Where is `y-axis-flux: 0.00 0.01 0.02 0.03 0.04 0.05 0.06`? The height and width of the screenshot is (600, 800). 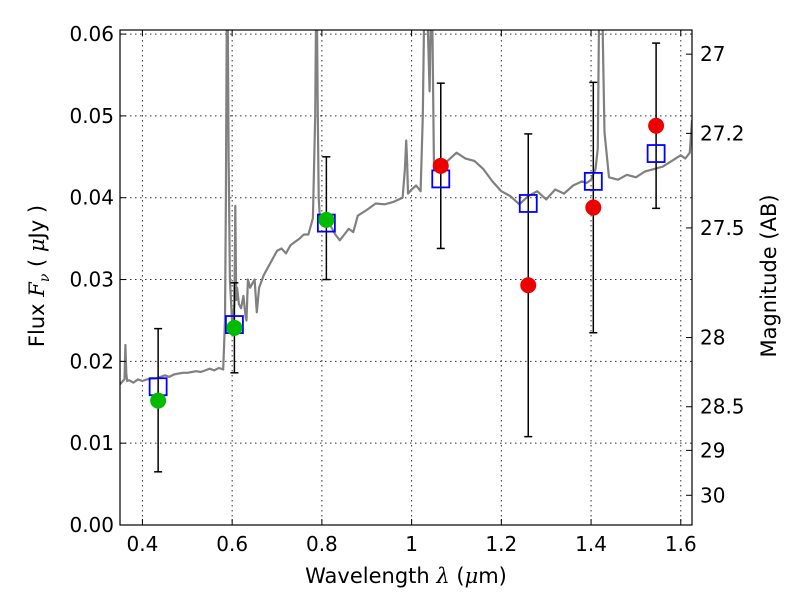 y-axis-flux: 0.00 0.01 0.02 0.03 0.04 0.05 0.06 is located at coordinates (97, 279).